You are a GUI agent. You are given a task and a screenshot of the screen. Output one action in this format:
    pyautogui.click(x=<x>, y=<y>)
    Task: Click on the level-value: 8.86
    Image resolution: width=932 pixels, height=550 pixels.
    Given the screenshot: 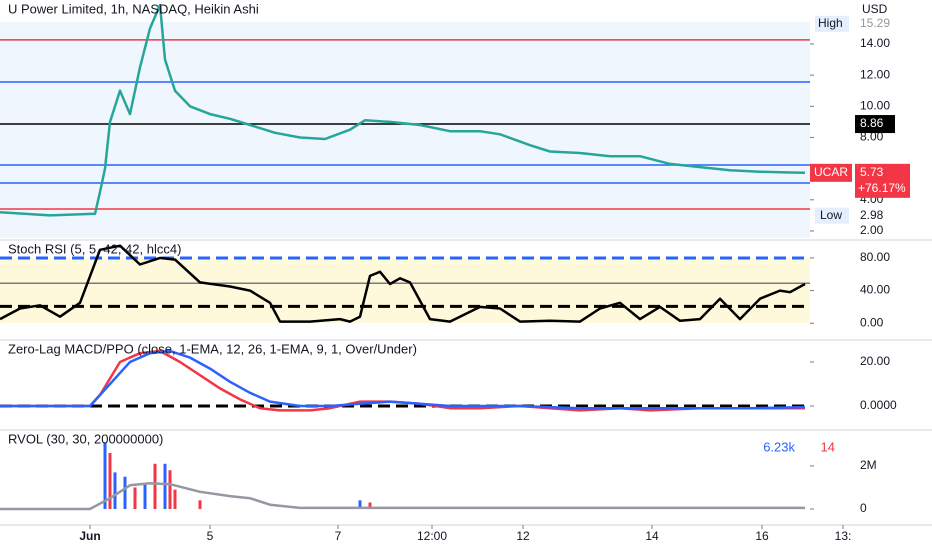 What is the action you would take?
    pyautogui.click(x=872, y=123)
    